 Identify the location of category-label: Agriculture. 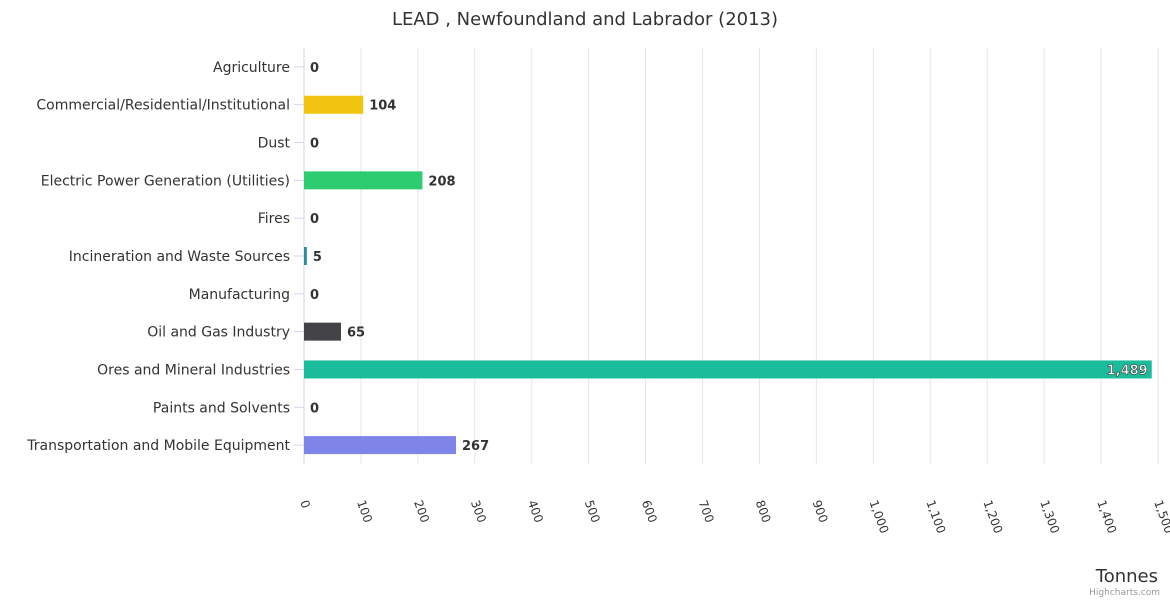
(251, 68).